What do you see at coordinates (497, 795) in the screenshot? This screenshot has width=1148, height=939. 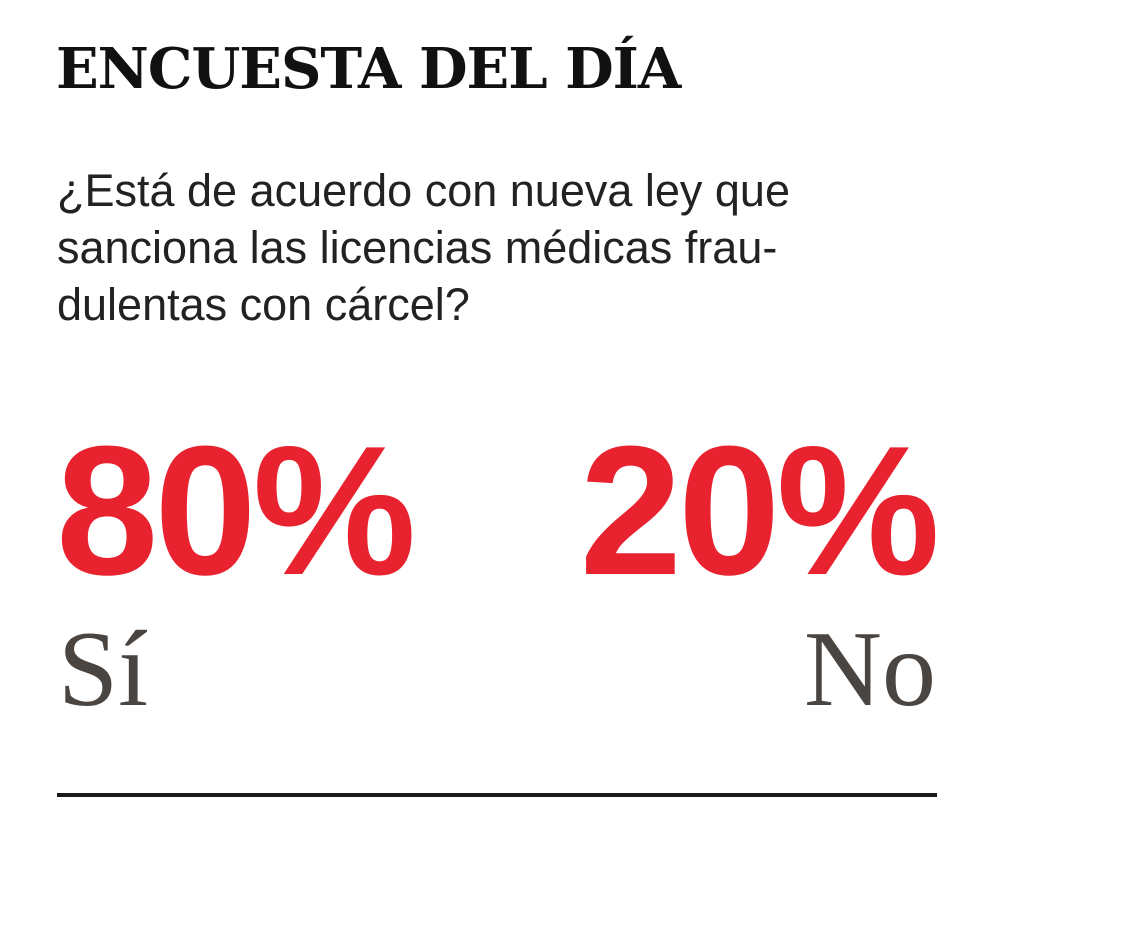 I see `divider` at bounding box center [497, 795].